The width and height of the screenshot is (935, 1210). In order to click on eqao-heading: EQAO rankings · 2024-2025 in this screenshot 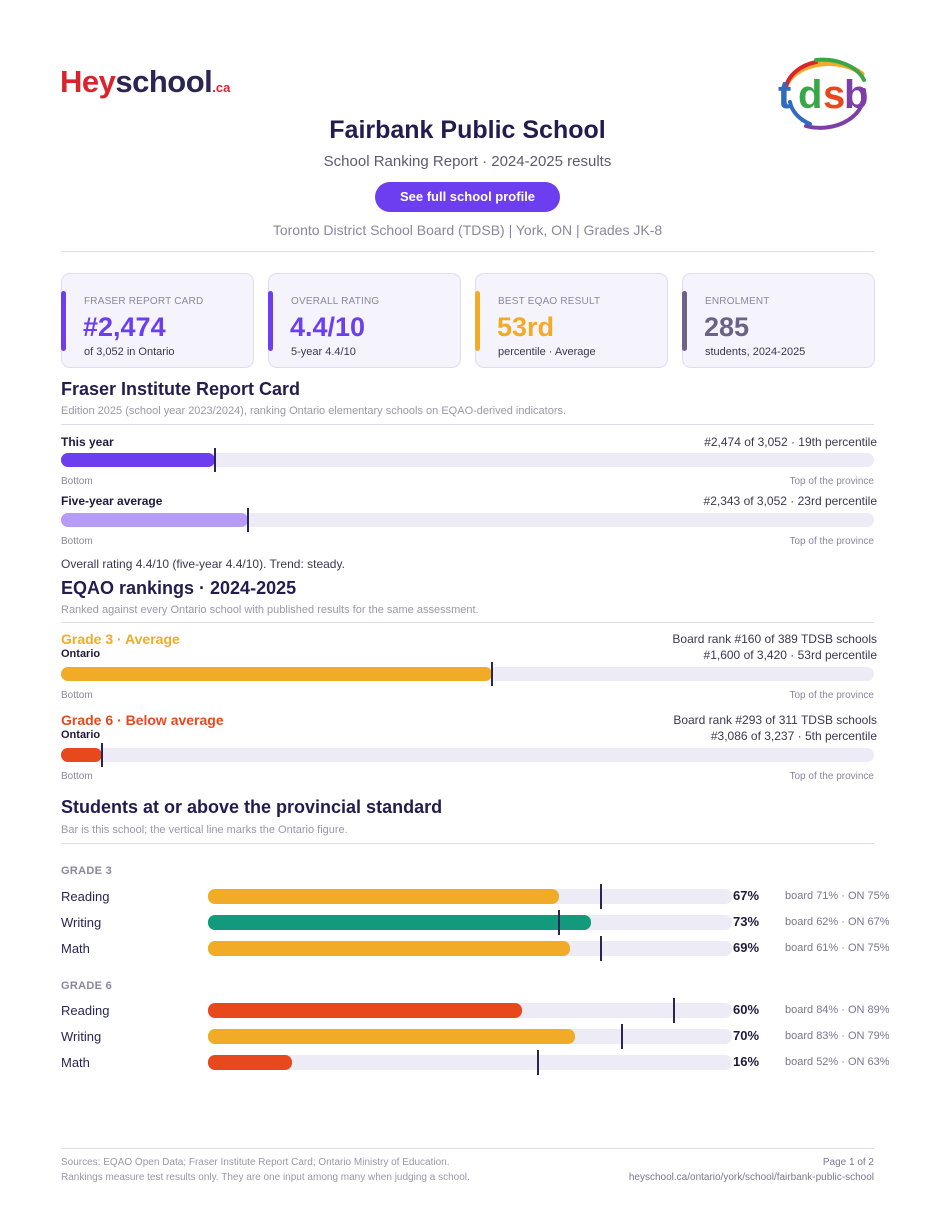, I will do `click(179, 588)`.